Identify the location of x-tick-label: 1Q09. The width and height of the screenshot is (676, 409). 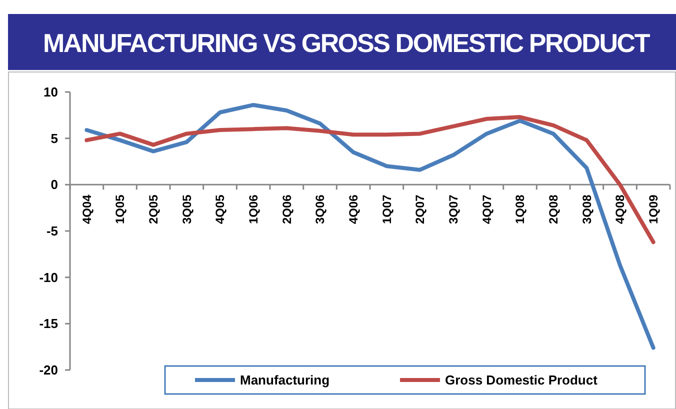
(653, 209).